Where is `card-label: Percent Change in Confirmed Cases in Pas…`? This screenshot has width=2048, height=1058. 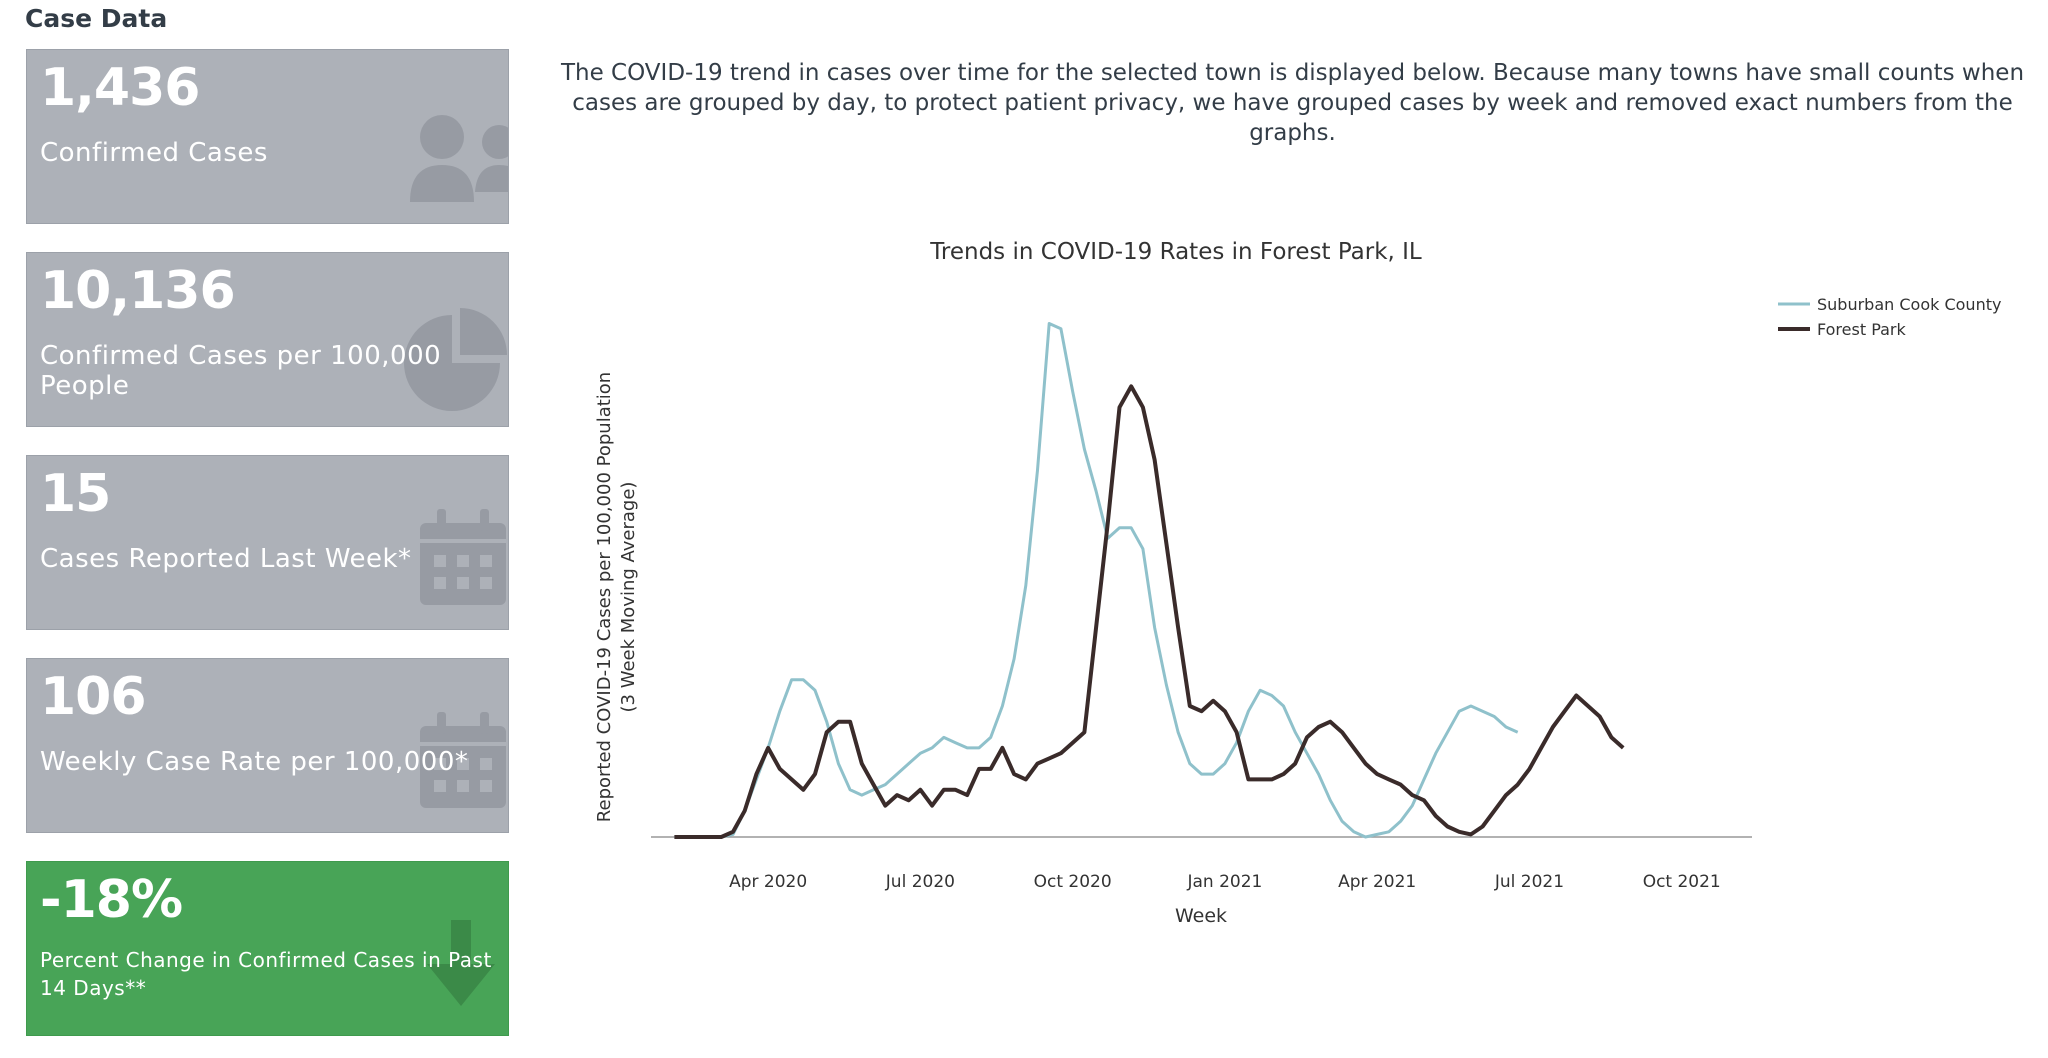
card-label: Percent Change in Confirmed Cases in Pas… is located at coordinates (266, 974).